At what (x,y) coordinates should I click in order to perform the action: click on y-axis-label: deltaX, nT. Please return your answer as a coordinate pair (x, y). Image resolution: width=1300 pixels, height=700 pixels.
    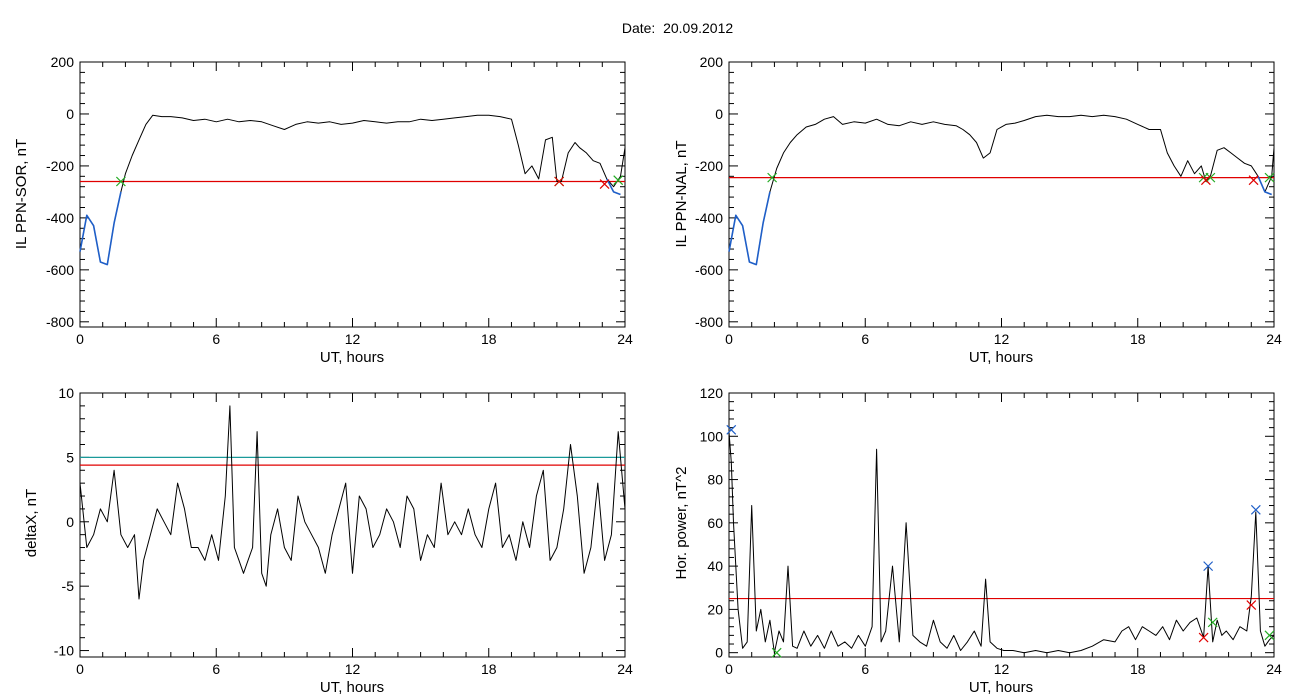
    Looking at the image, I should click on (31, 523).